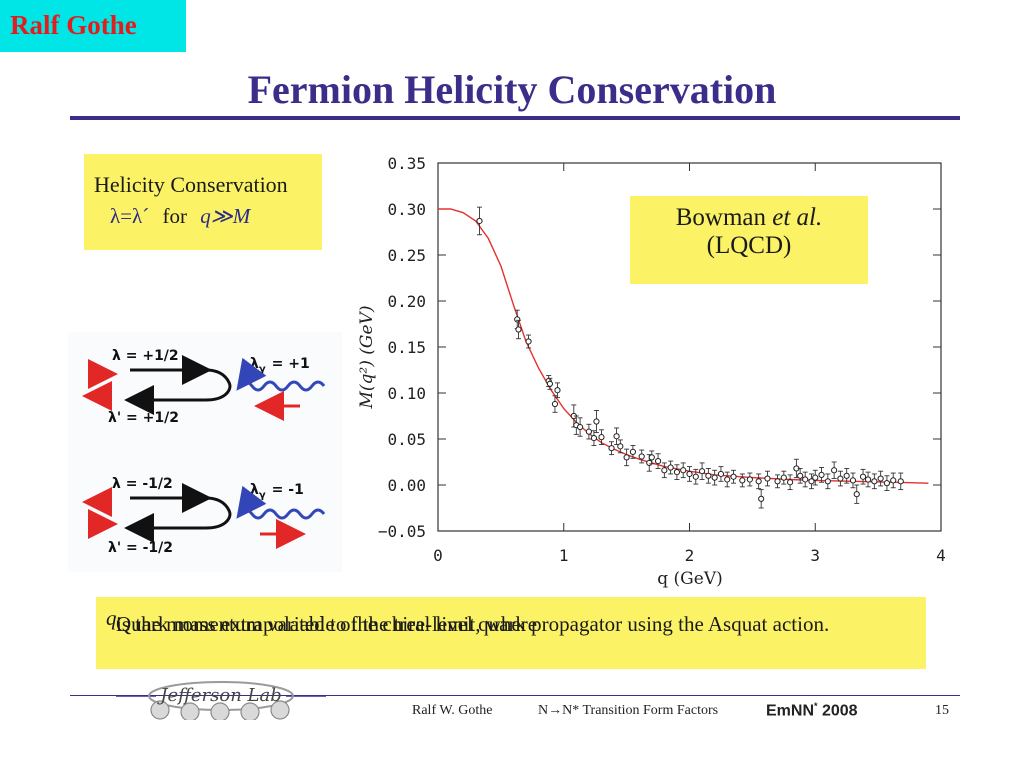  Describe the element at coordinates (628, 710) in the screenshot. I see `footer-topic: N→N* Transition Form Factors` at that location.